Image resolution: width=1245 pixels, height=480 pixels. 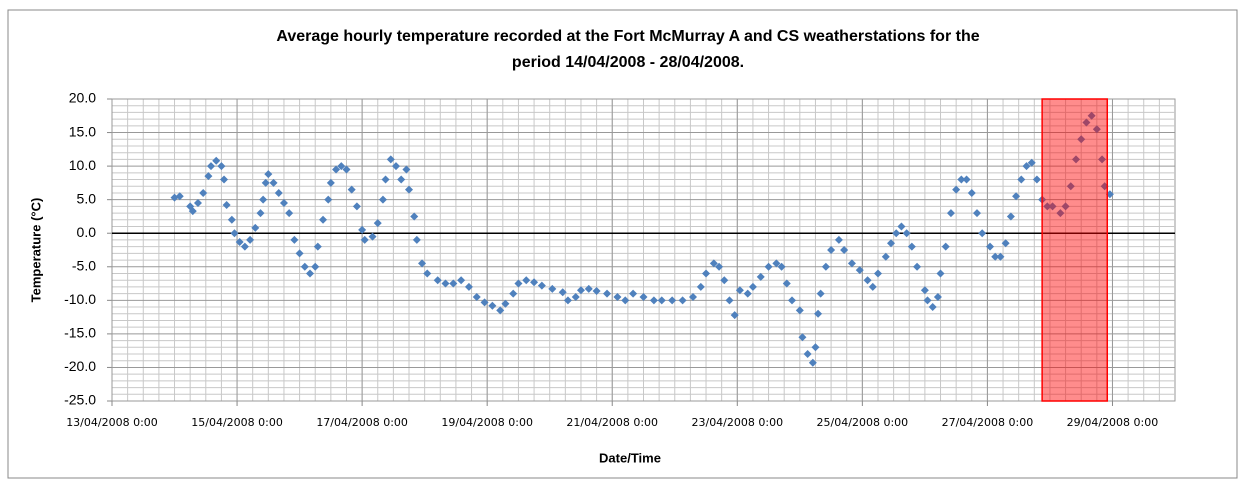 I want to click on y-tick-label: 15.0, so click(x=82, y=131).